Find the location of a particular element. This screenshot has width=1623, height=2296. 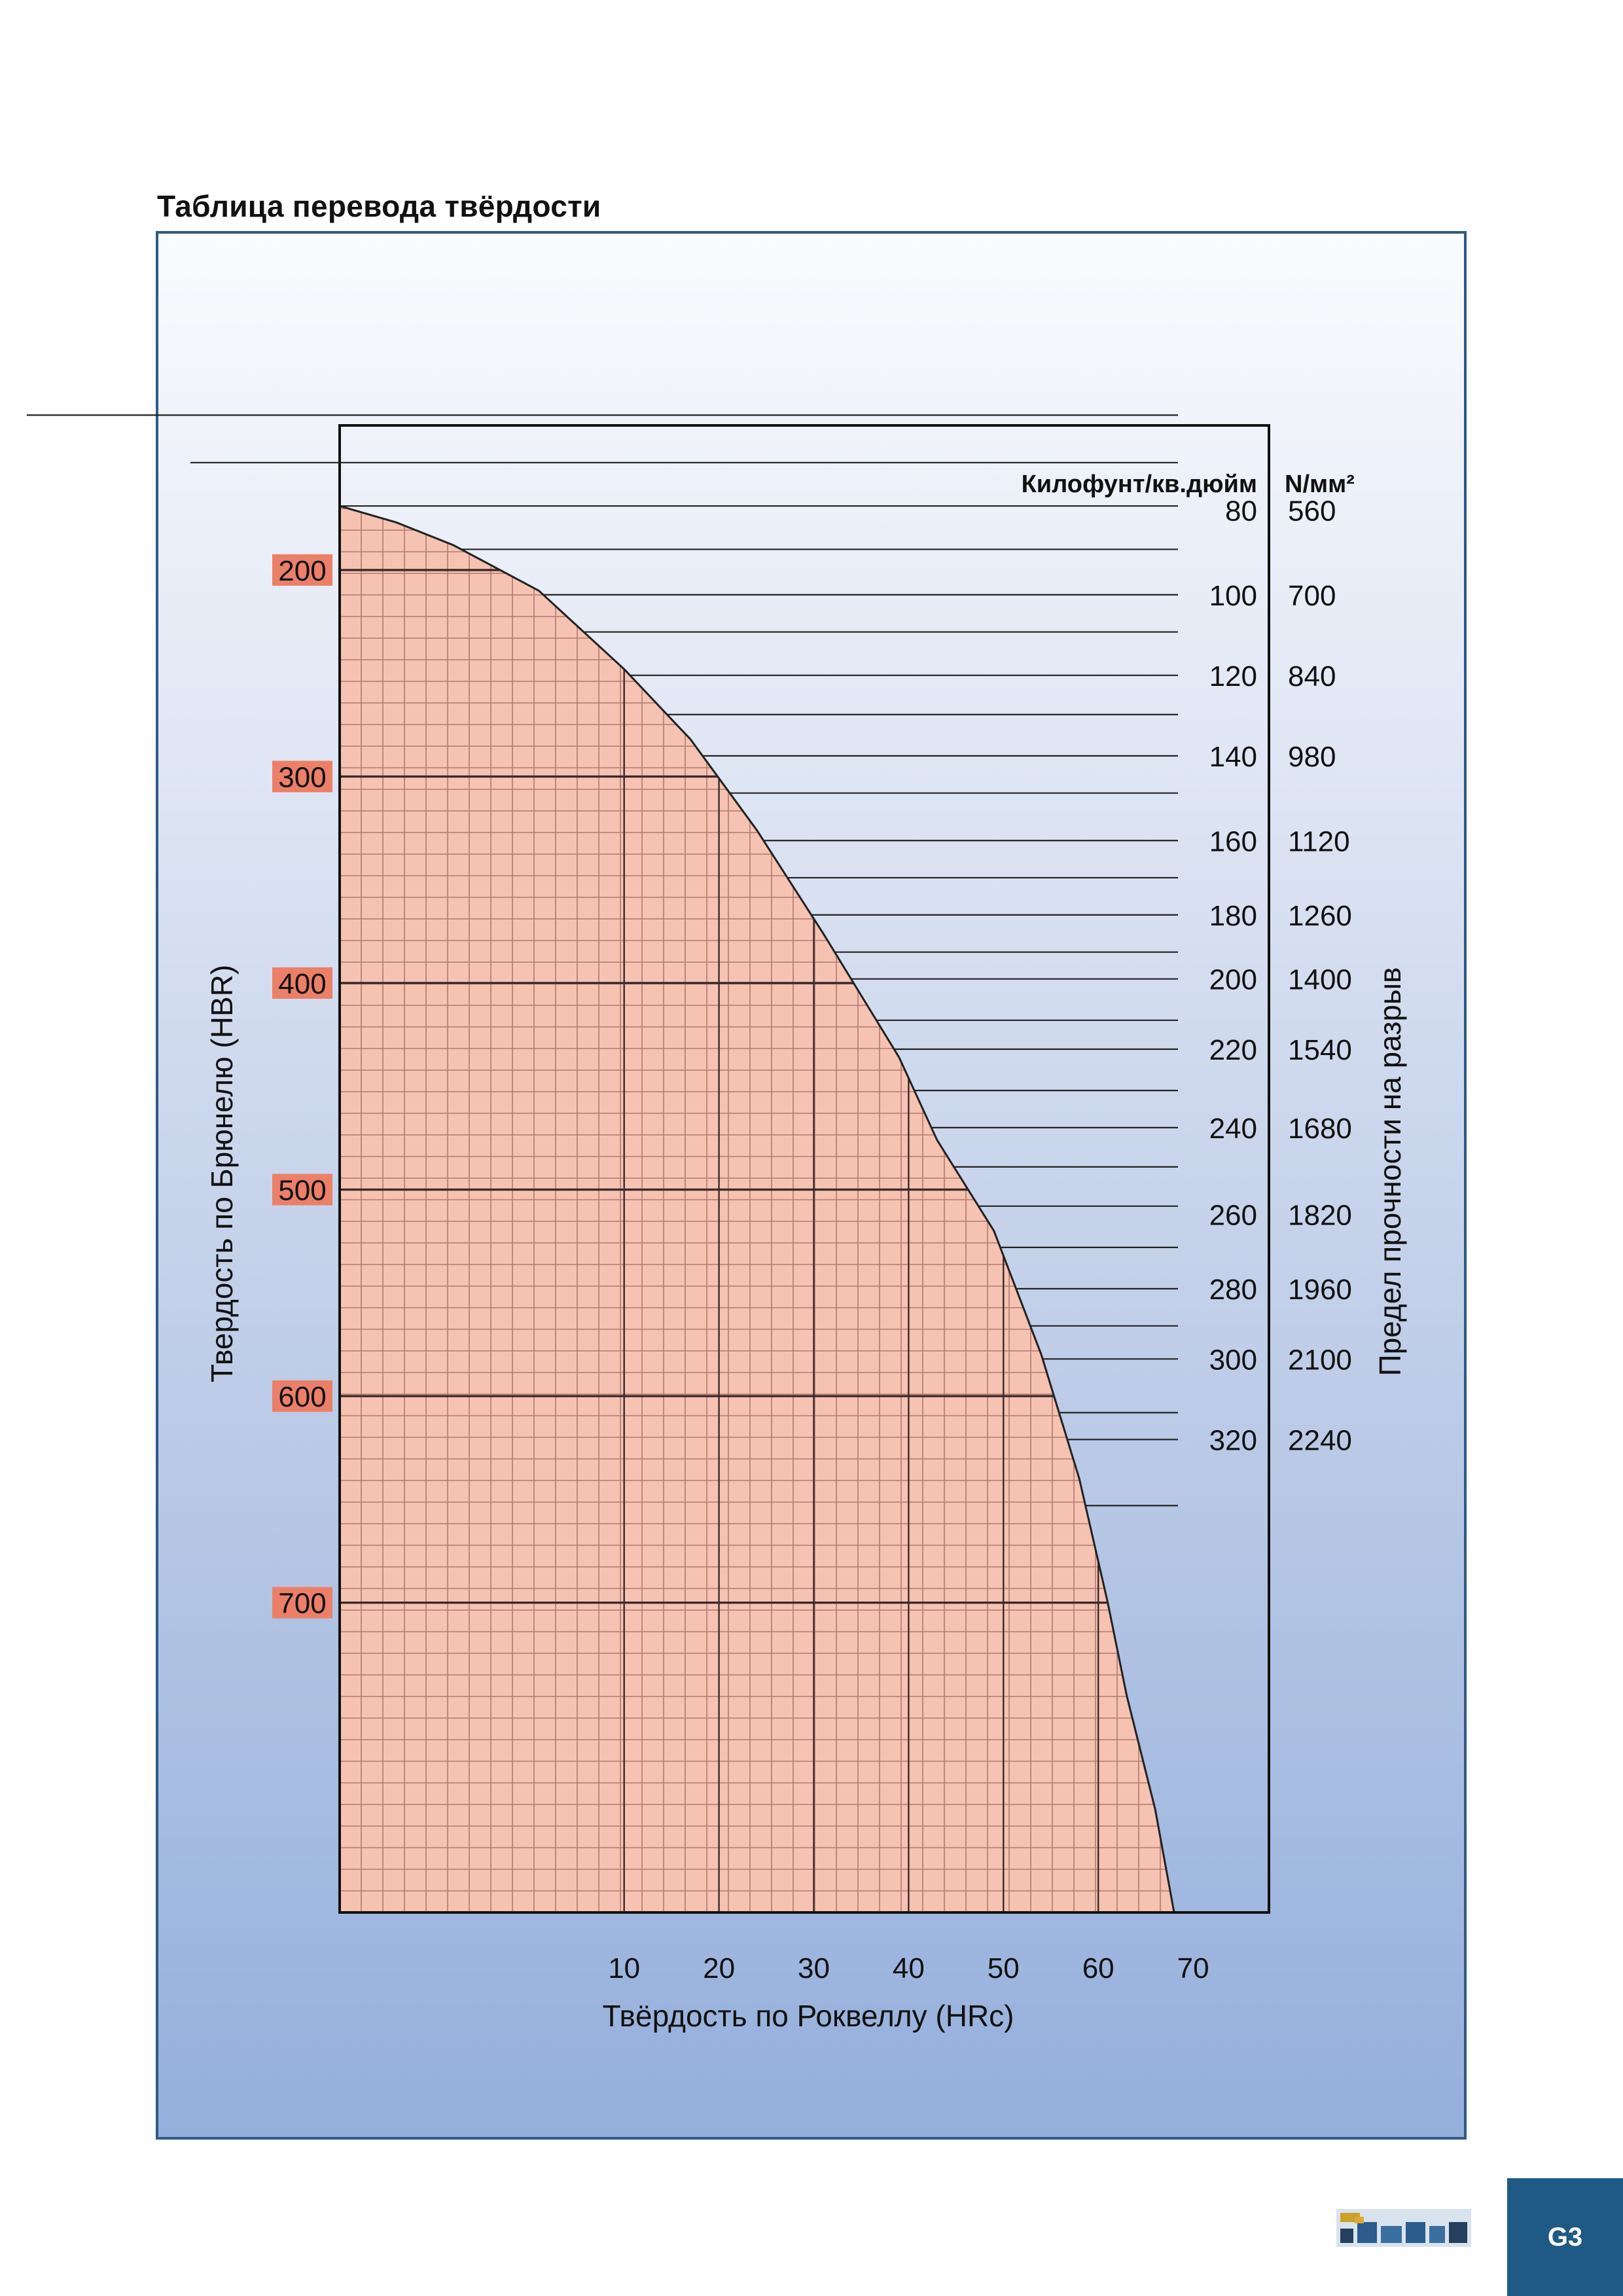

page-number-tab: G3 is located at coordinates (1565, 2237).